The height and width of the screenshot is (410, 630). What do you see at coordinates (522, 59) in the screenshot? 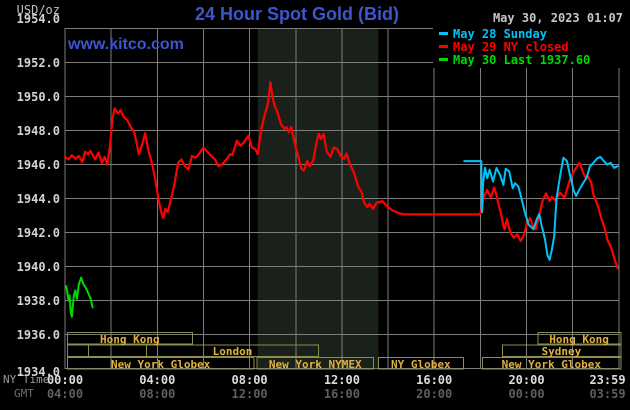
I see `legend-label-may30: May 30 Last 1937.60` at bounding box center [522, 59].